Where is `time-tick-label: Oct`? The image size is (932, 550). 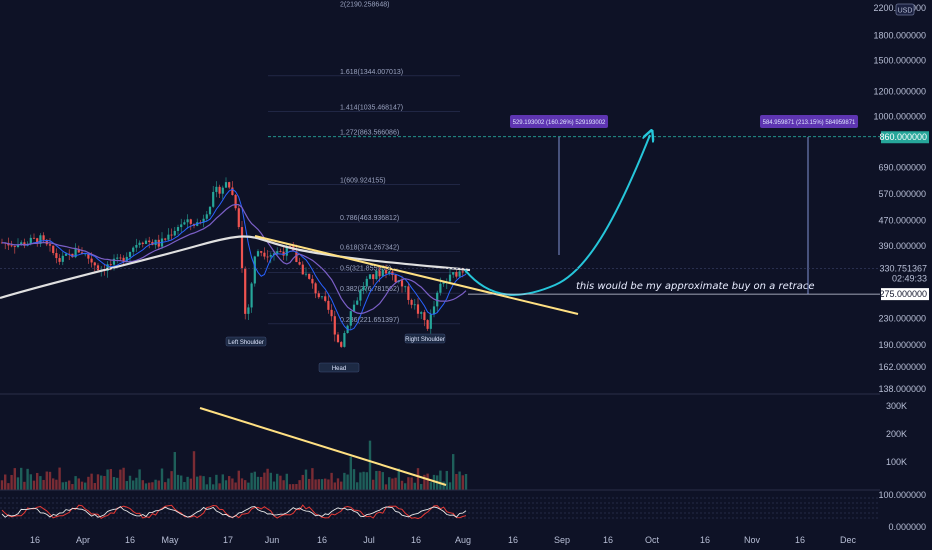
time-tick-label: Oct is located at coordinates (652, 540).